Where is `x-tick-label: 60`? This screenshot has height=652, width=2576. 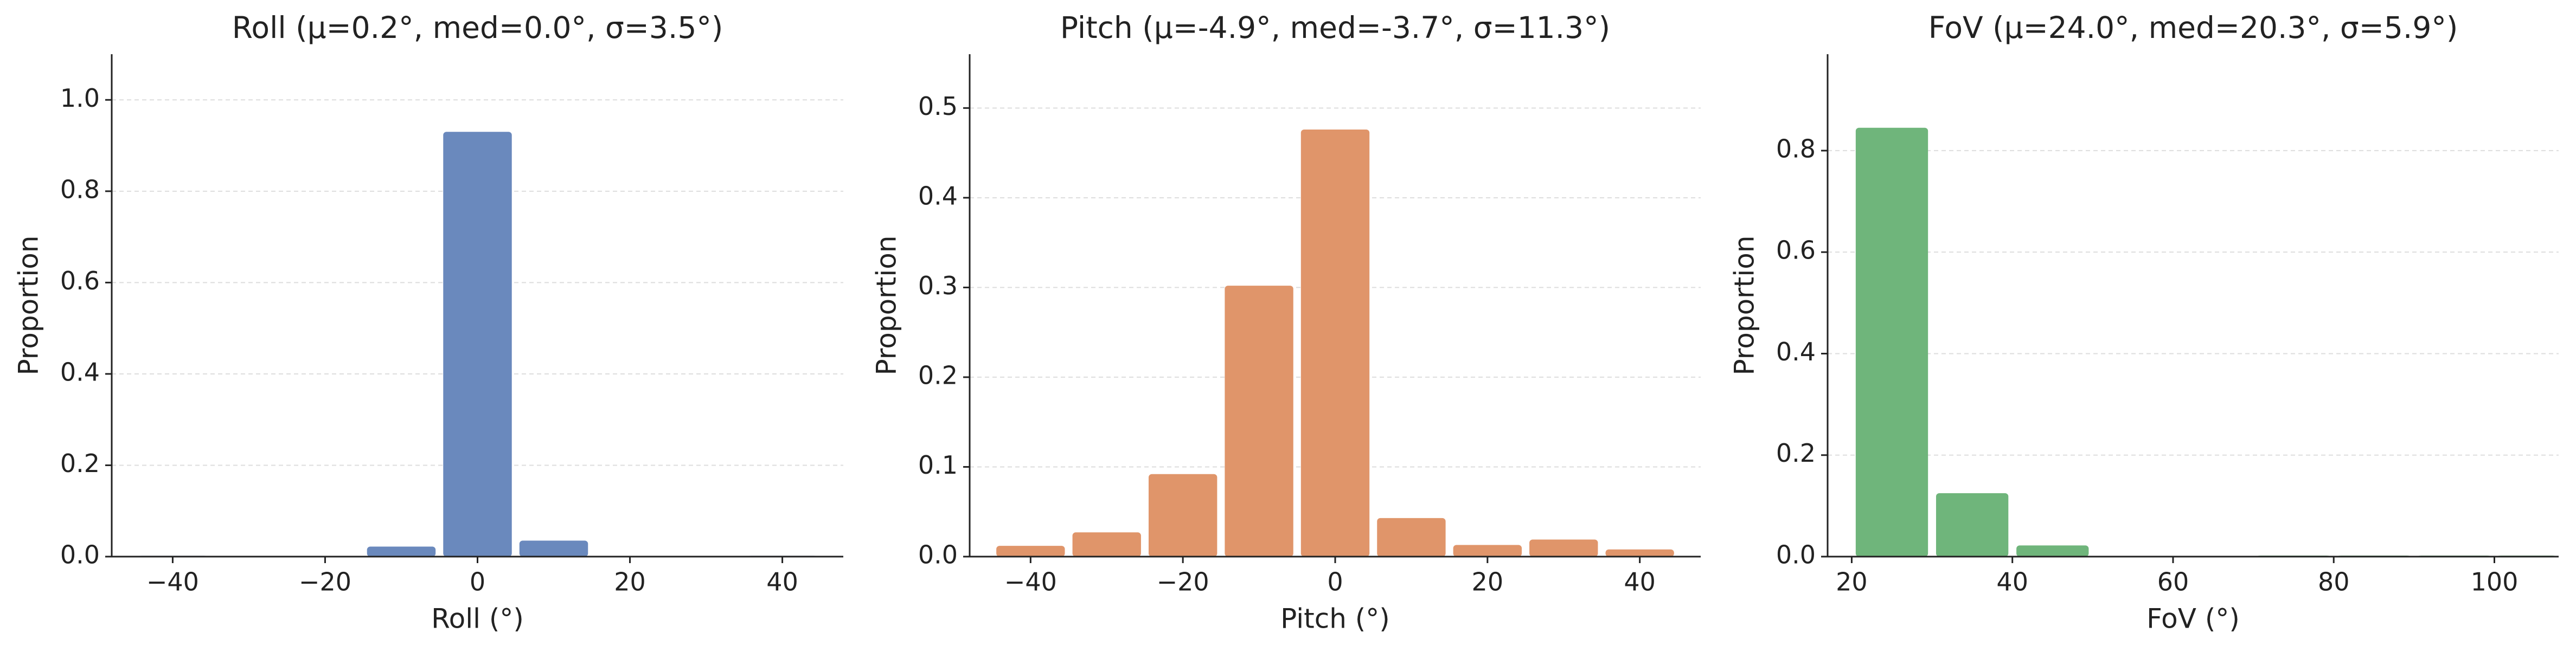 x-tick-label: 60 is located at coordinates (2173, 582).